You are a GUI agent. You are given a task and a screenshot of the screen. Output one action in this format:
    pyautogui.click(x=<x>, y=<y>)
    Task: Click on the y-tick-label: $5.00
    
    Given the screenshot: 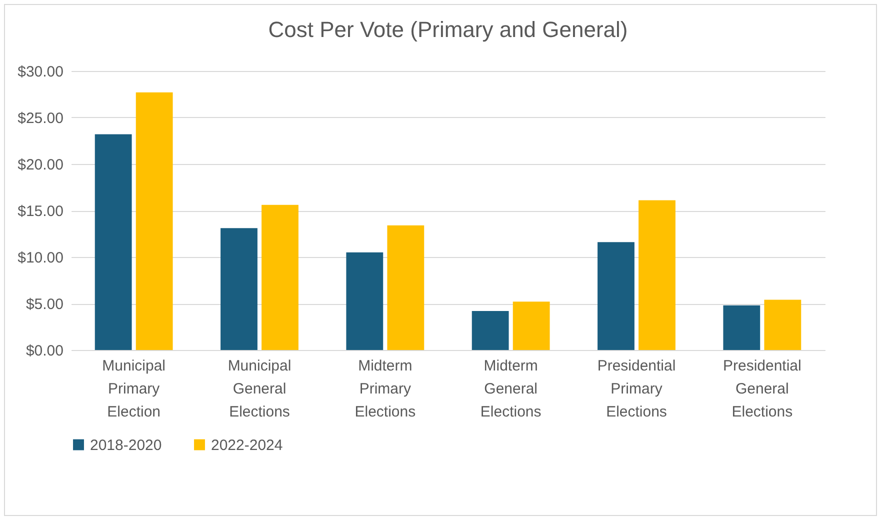 What is the action you would take?
    pyautogui.click(x=45, y=304)
    